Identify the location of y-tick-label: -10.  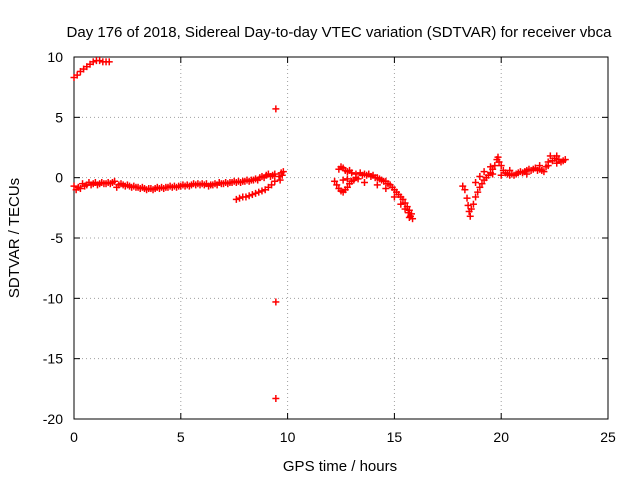
(53, 298).